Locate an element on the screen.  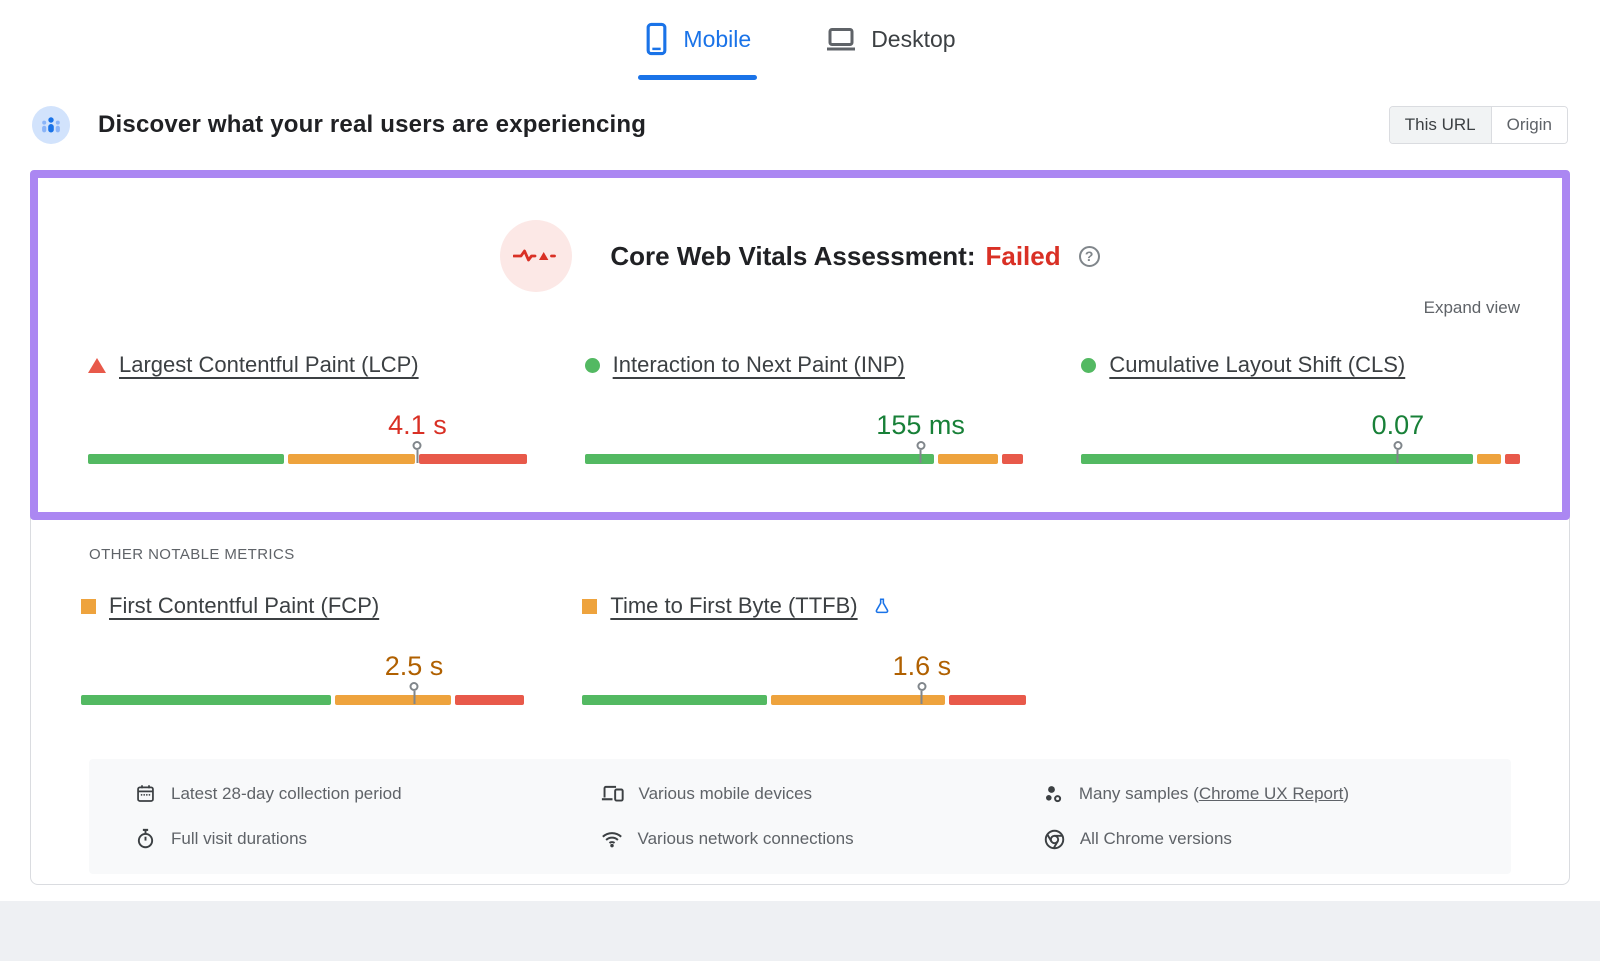
desktop-icon is located at coordinates (841, 38).